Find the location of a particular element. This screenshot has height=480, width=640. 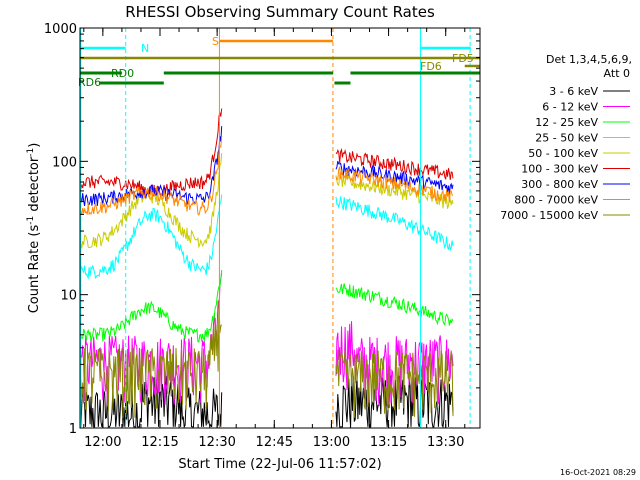

legend-entry-5: 100 - 300 keV is located at coordinates (559, 169).